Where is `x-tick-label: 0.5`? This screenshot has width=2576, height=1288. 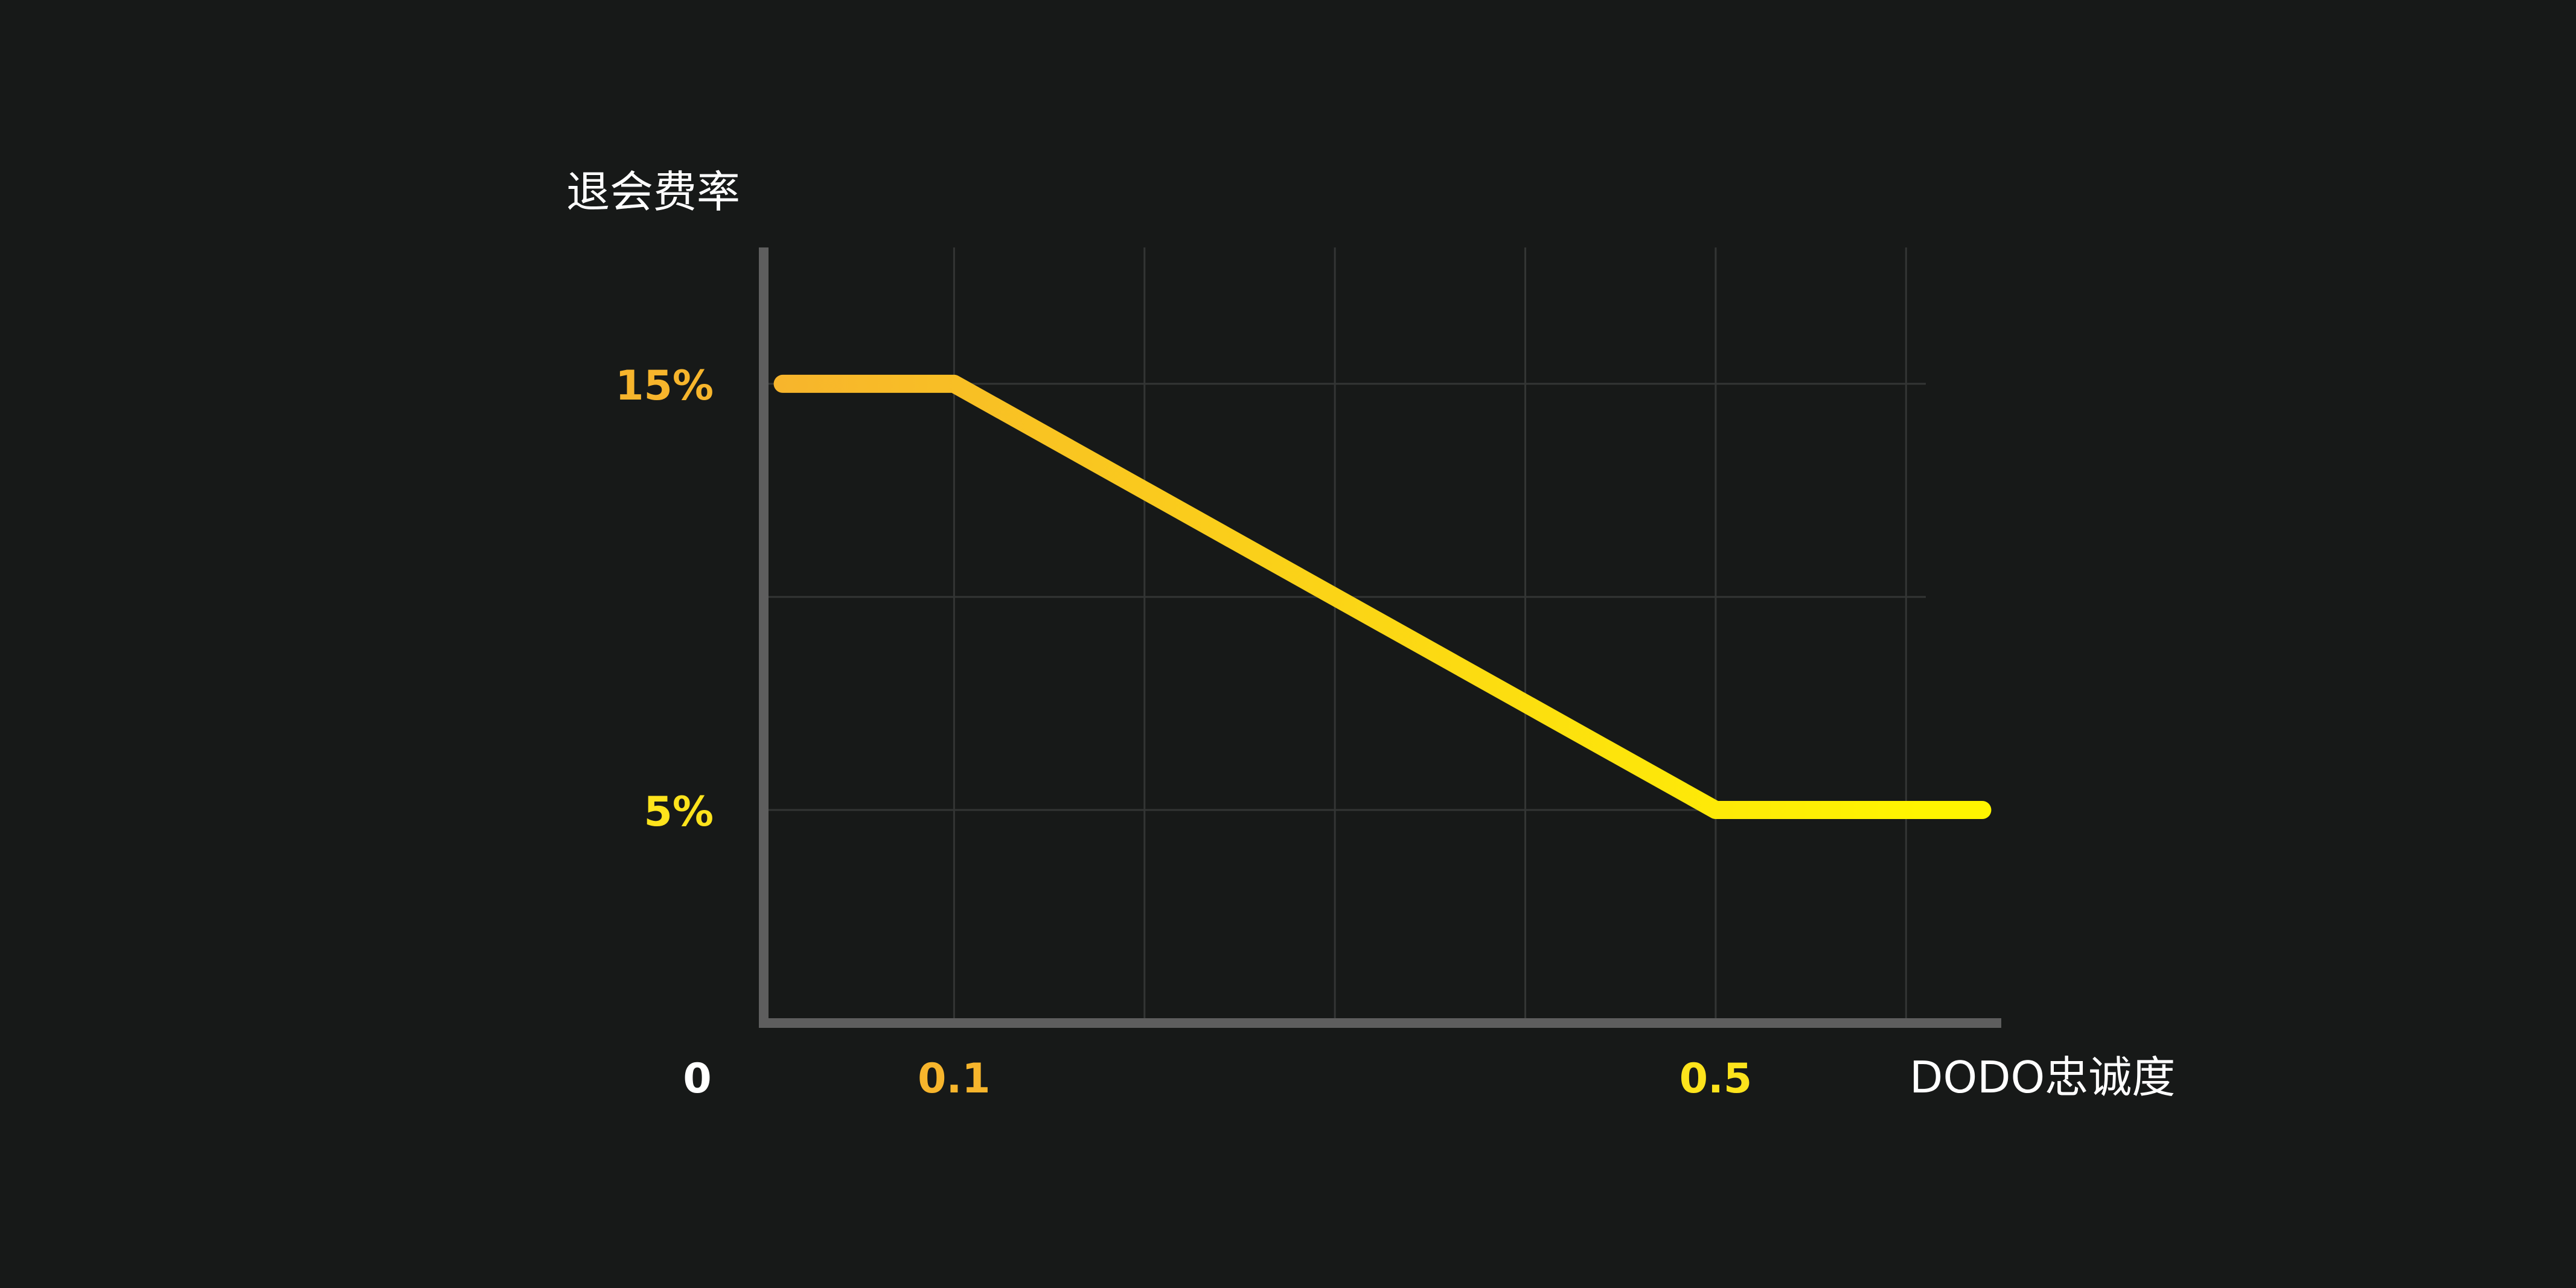 x-tick-label: 0.5 is located at coordinates (1716, 1079).